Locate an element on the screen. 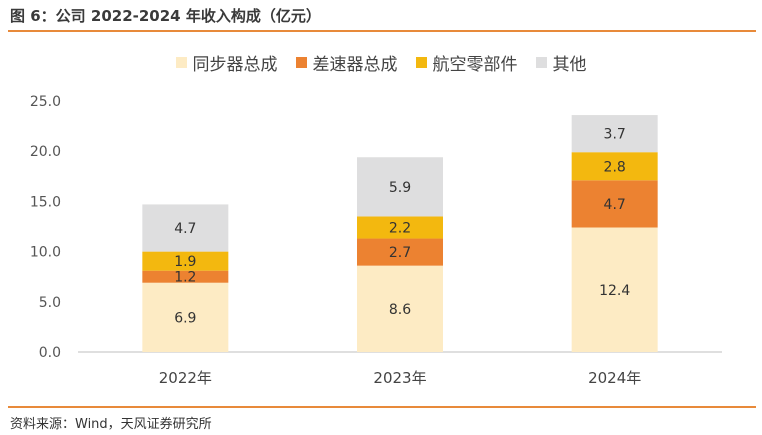 The width and height of the screenshot is (762, 435). data-label: 2.8 is located at coordinates (615, 167).